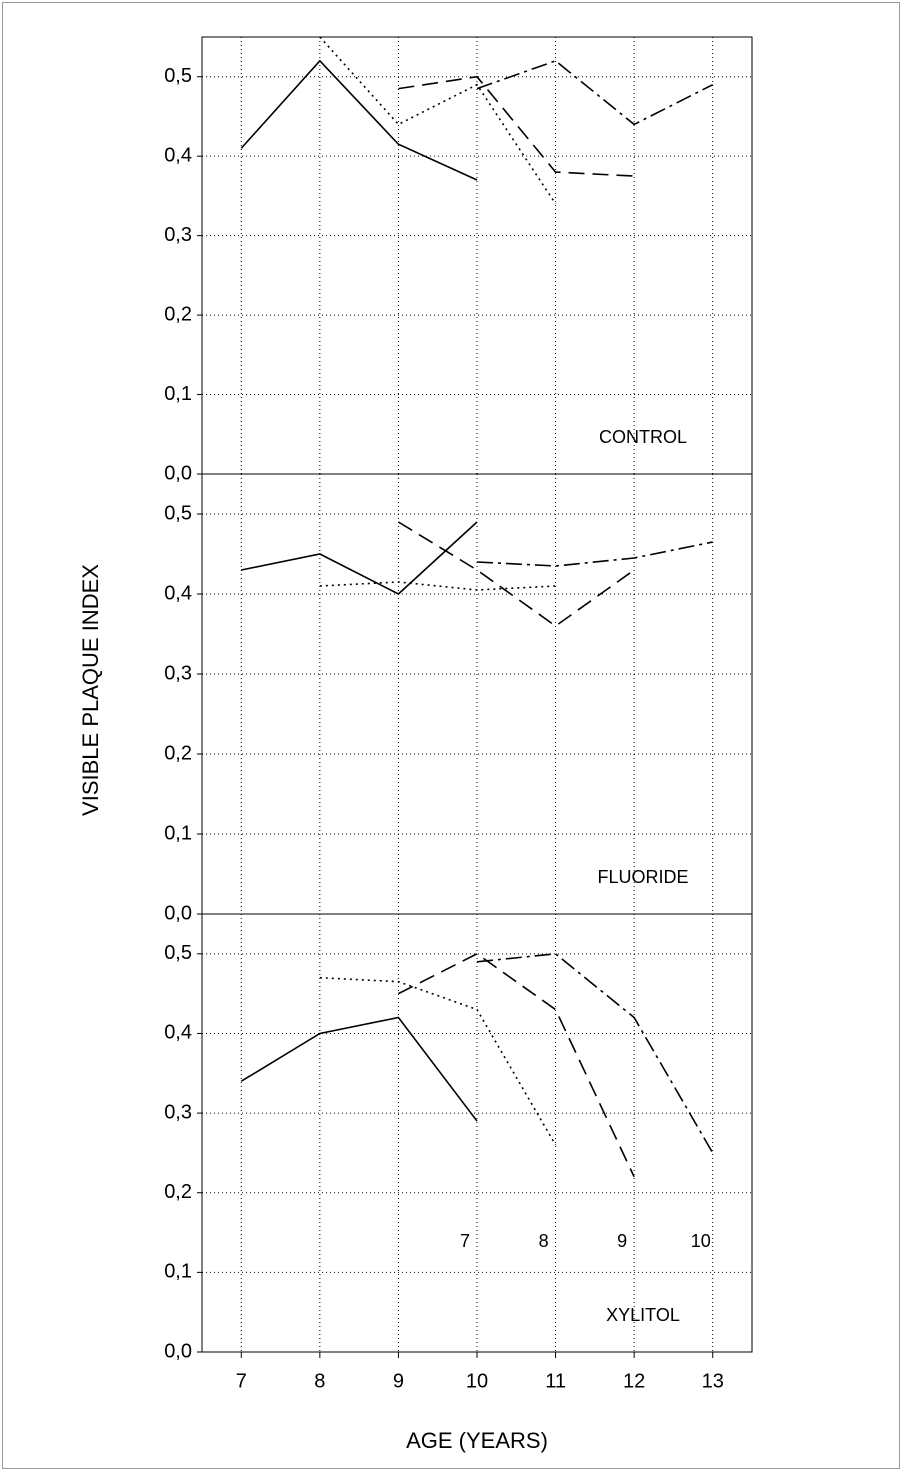 The width and height of the screenshot is (901, 1475). Describe the element at coordinates (465, 1241) in the screenshot. I see `series-label: 7` at that location.